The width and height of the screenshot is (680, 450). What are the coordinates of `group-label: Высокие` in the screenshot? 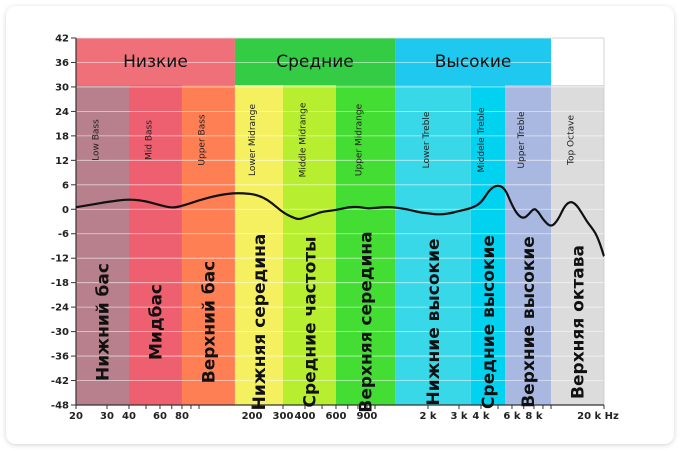 It's located at (473, 62).